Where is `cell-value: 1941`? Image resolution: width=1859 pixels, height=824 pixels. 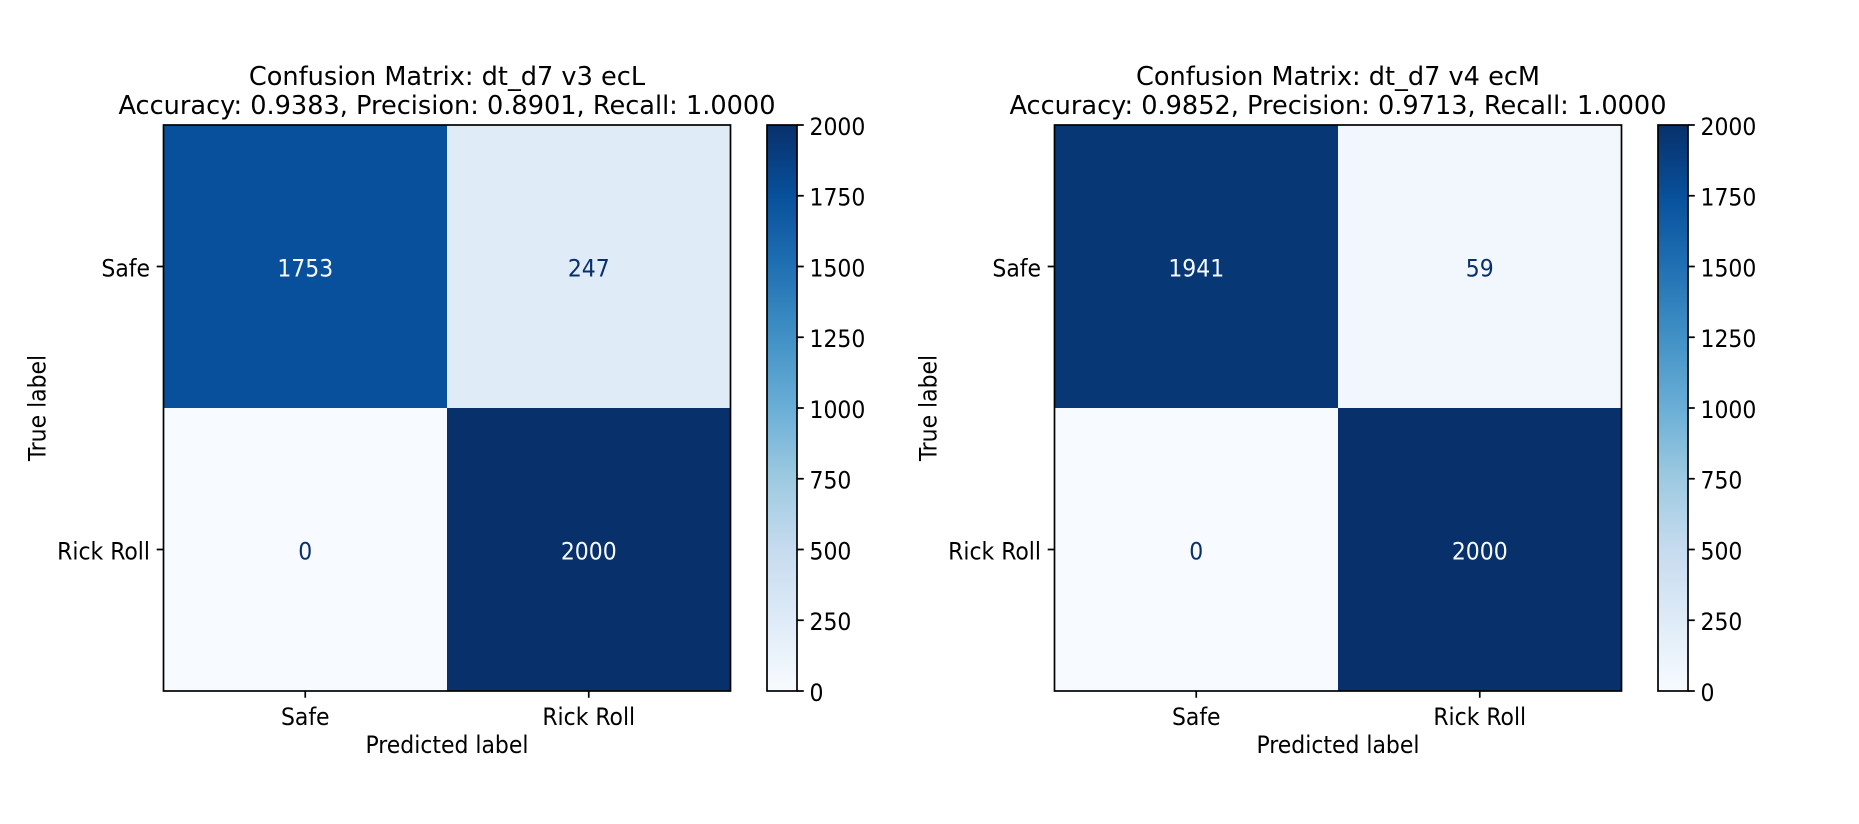 cell-value: 1941 is located at coordinates (1196, 267).